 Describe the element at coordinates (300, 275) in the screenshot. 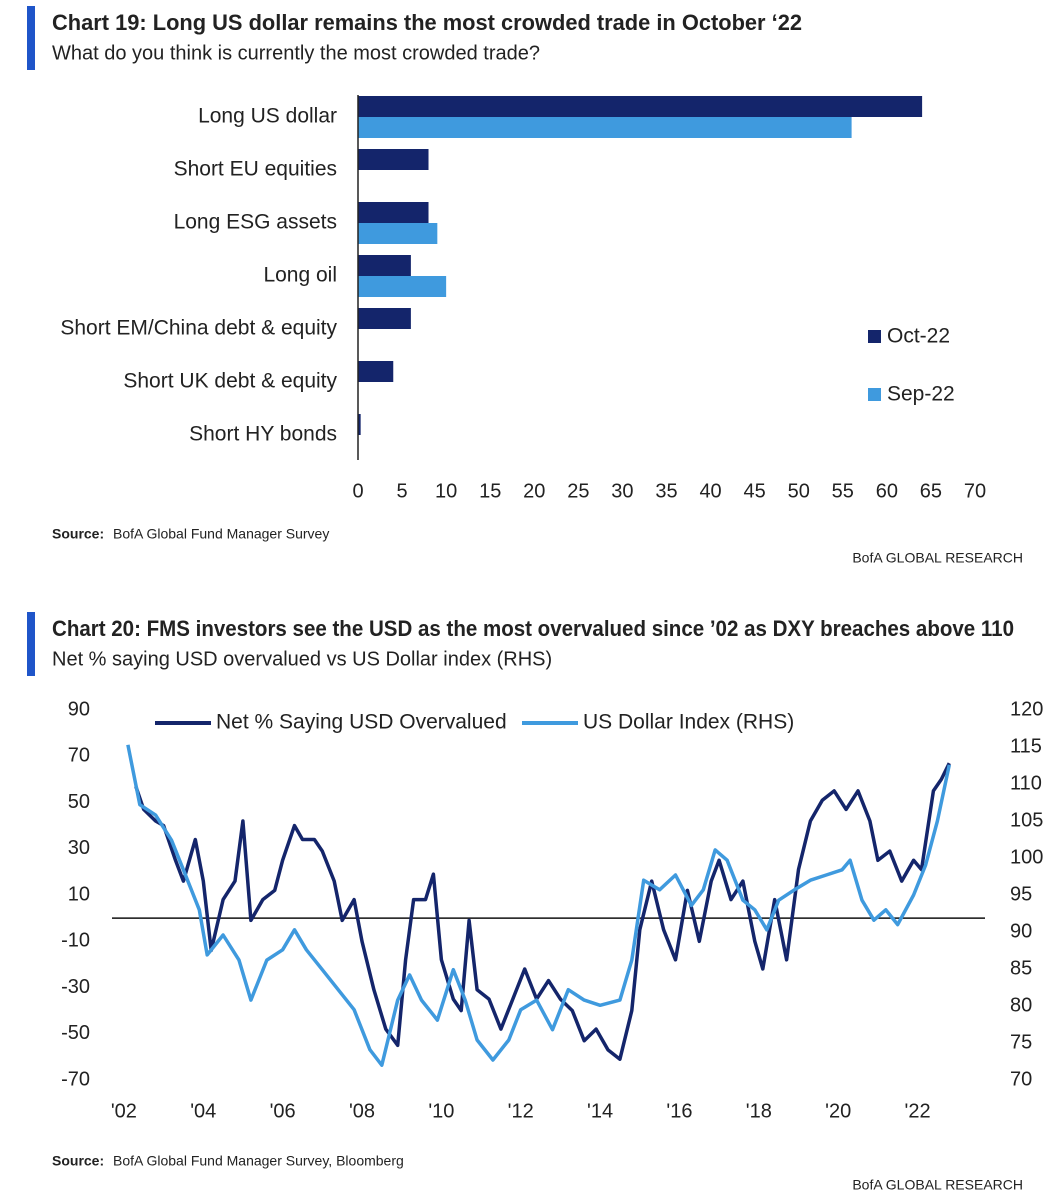

I see `category-label: Long oil` at that location.